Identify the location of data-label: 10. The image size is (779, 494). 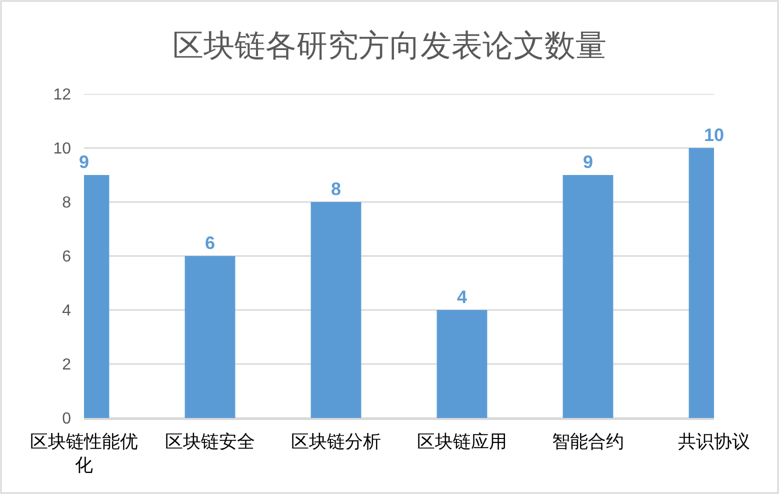
(714, 135).